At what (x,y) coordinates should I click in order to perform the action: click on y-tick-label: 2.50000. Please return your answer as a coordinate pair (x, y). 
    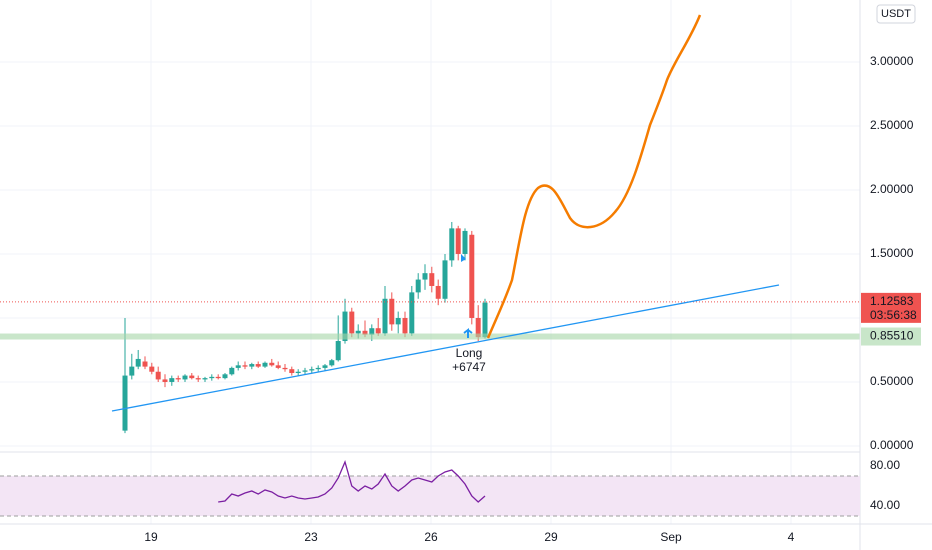
    Looking at the image, I should click on (892, 125).